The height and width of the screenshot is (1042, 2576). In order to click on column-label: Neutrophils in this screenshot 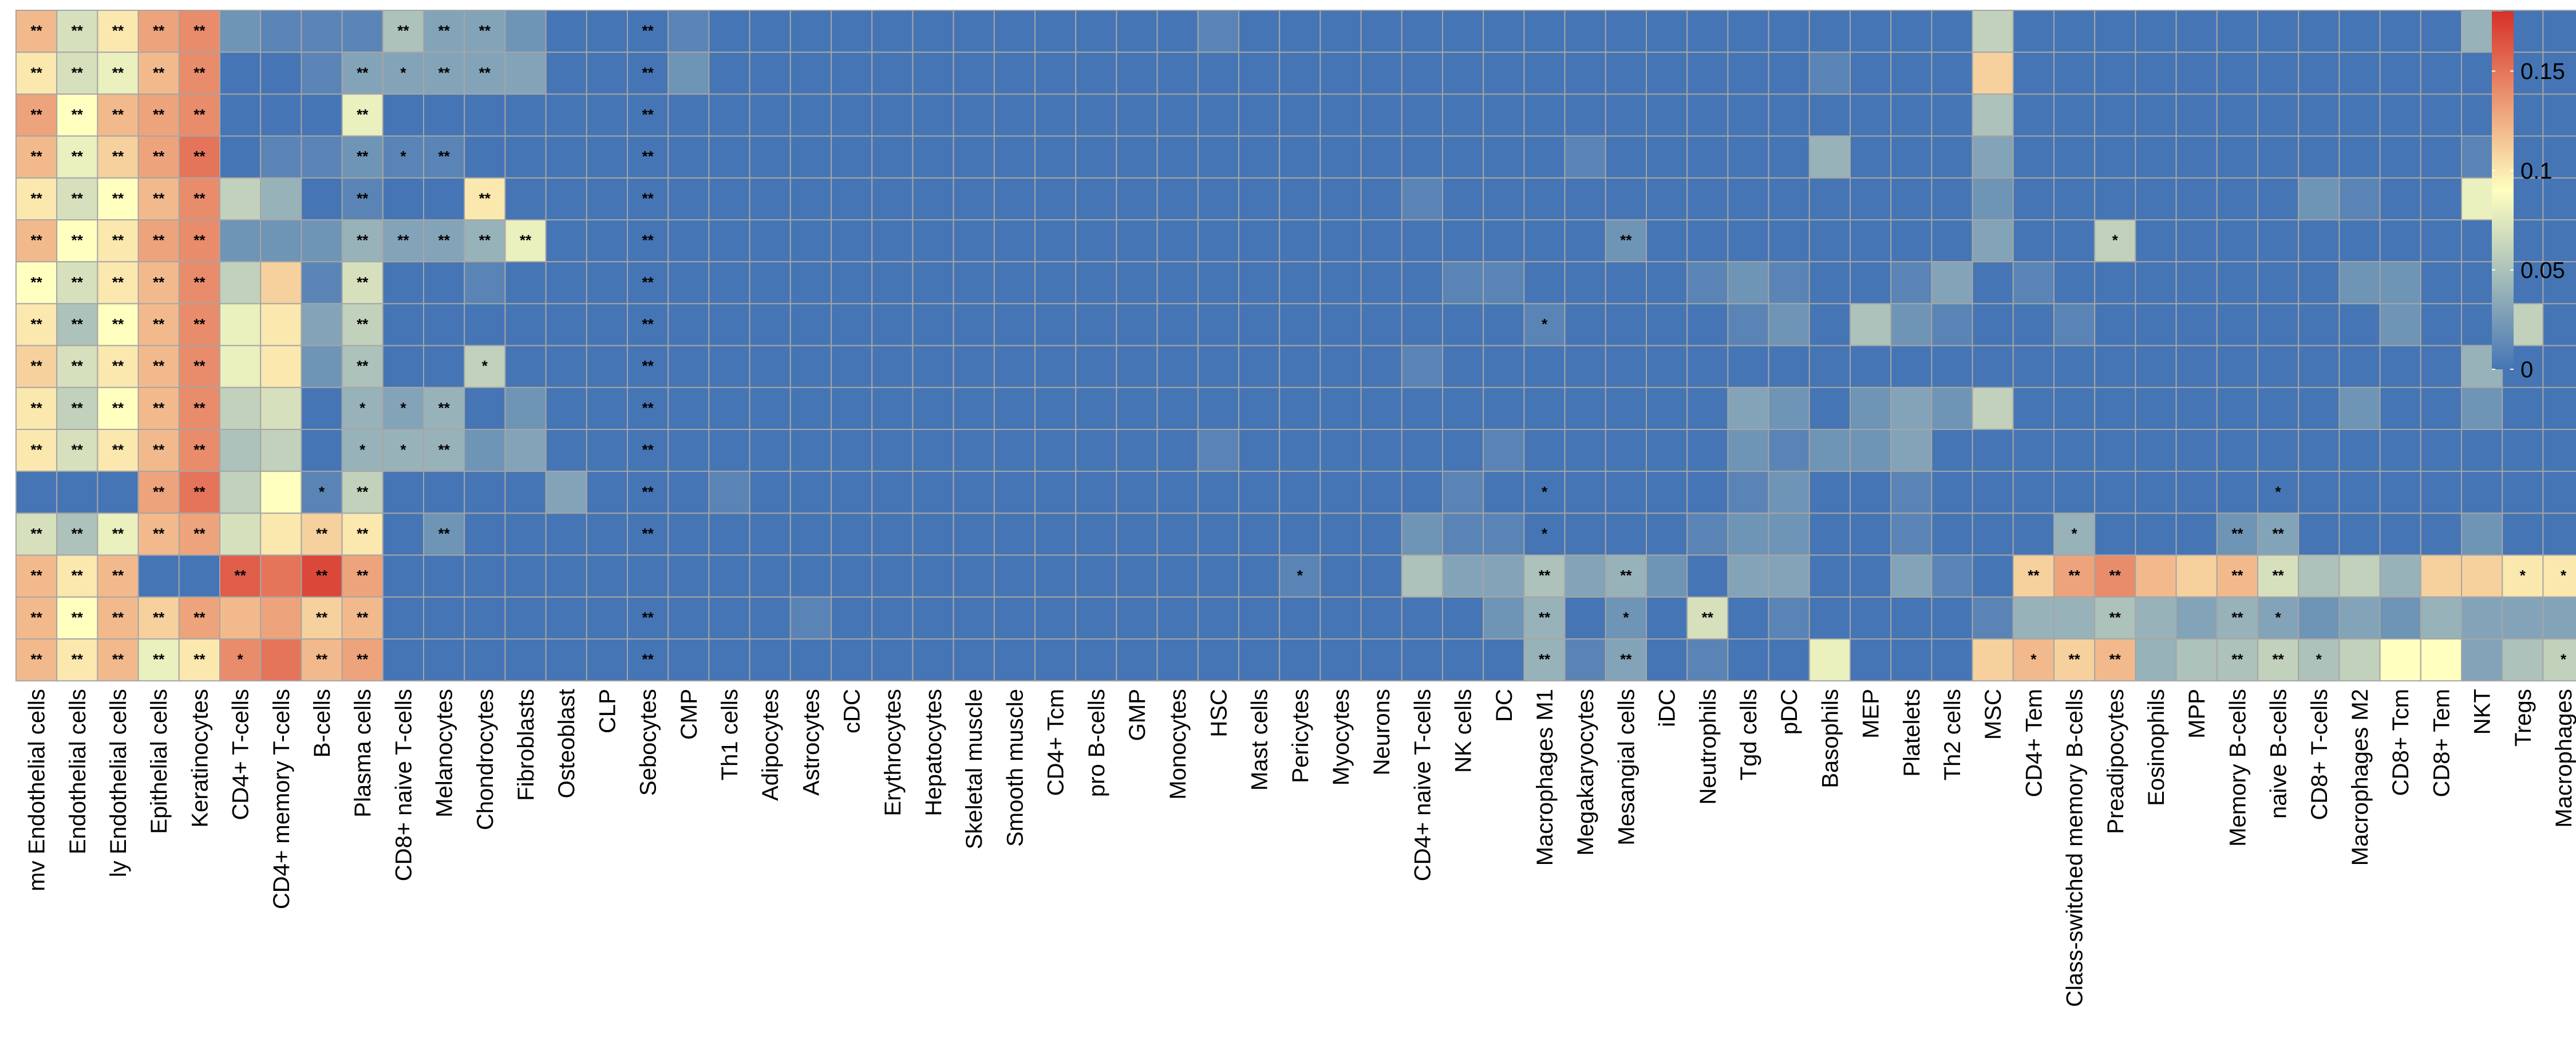, I will do `click(1708, 746)`.